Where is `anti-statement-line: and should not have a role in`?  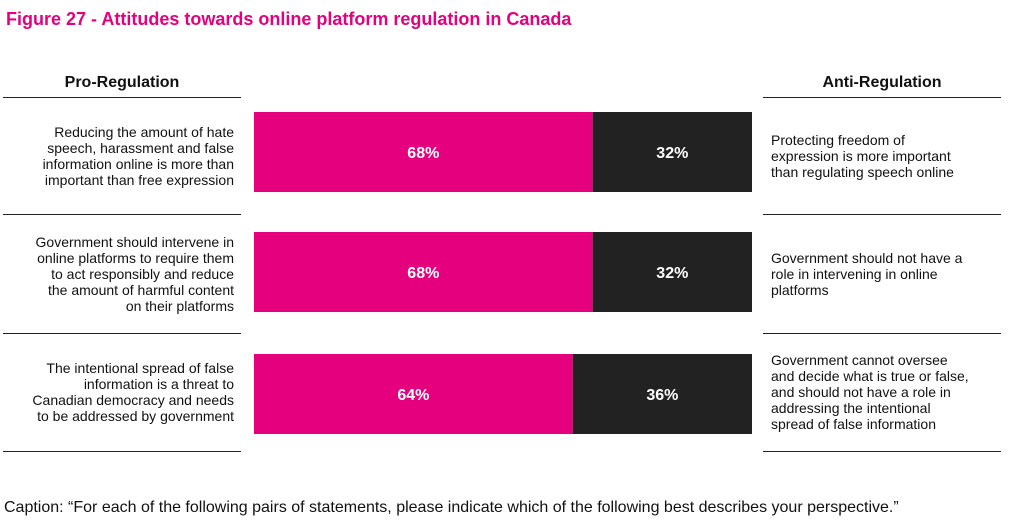
anti-statement-line: and should not have a role in is located at coordinates (861, 392).